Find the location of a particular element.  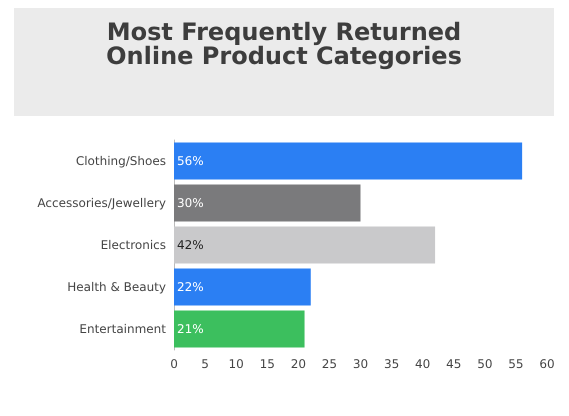

y-tick-label: Health & Beauty is located at coordinates (116, 287).